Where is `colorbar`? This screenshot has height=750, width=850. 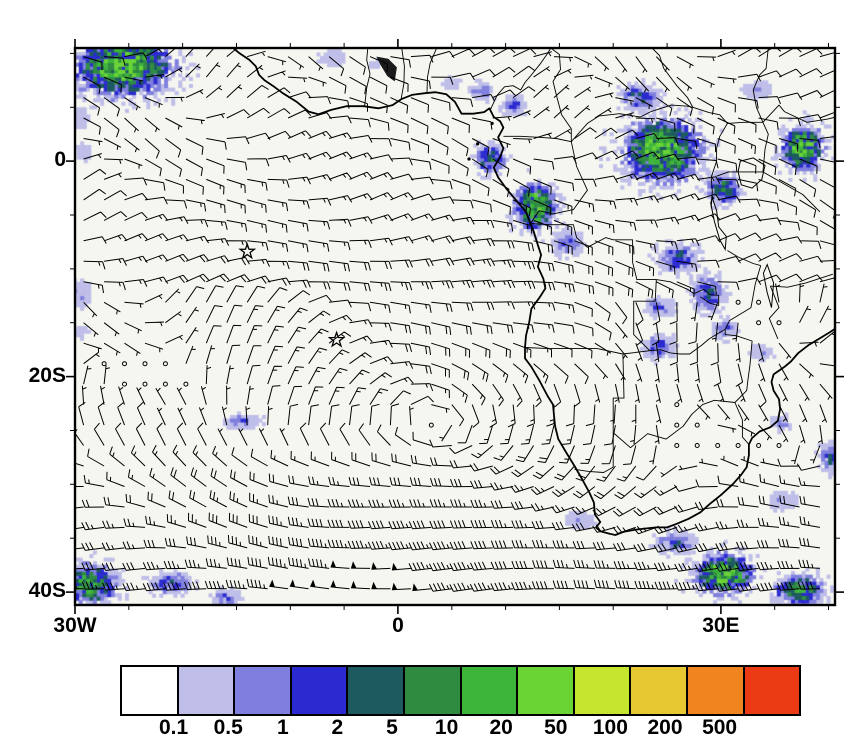 colorbar is located at coordinates (461, 690).